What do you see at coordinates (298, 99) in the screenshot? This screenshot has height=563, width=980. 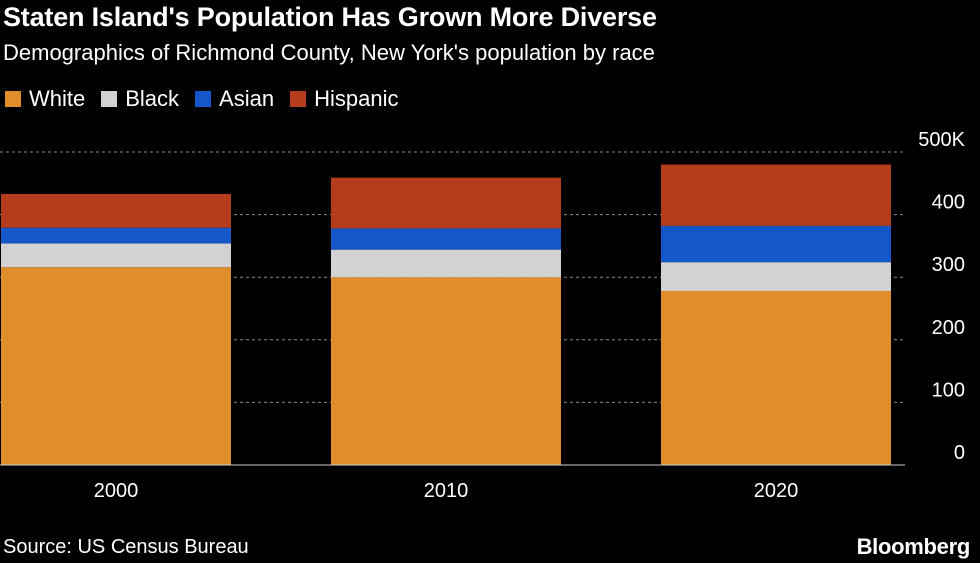 I see `legend-swatch-hispanic` at bounding box center [298, 99].